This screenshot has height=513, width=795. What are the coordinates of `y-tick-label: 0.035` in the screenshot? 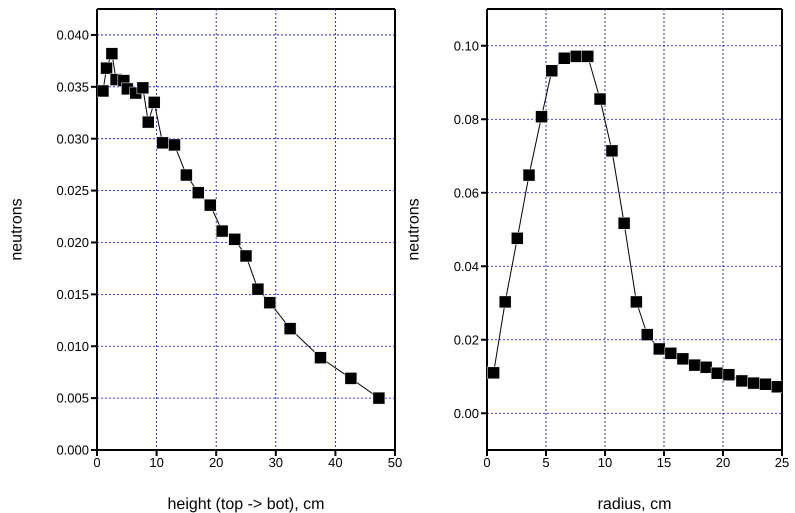 It's located at (72, 86).